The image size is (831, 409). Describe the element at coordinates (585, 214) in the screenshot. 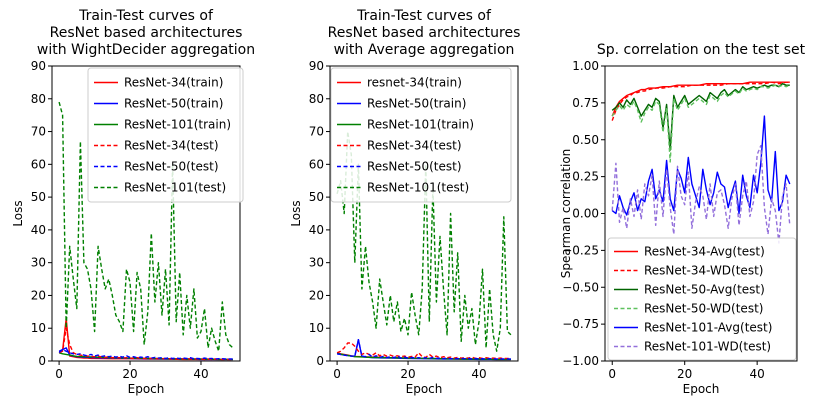

I see `y-tick-label: 0.00` at that location.